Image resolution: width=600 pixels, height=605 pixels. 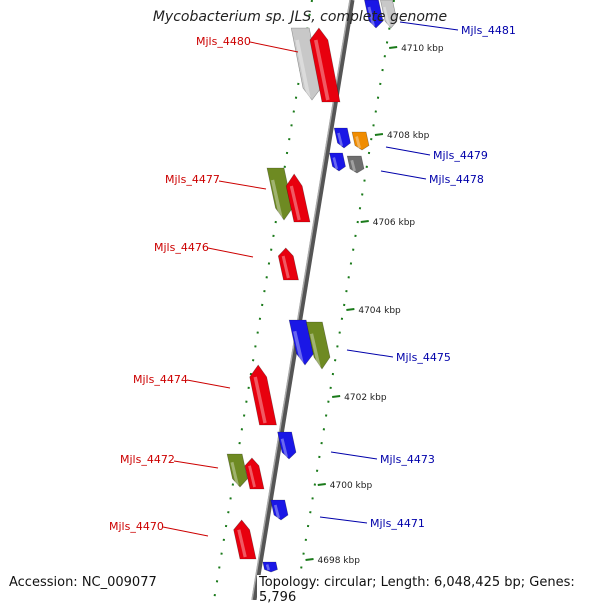 I want to click on ruler-tick-label: 4704 kbp, so click(x=379, y=311).